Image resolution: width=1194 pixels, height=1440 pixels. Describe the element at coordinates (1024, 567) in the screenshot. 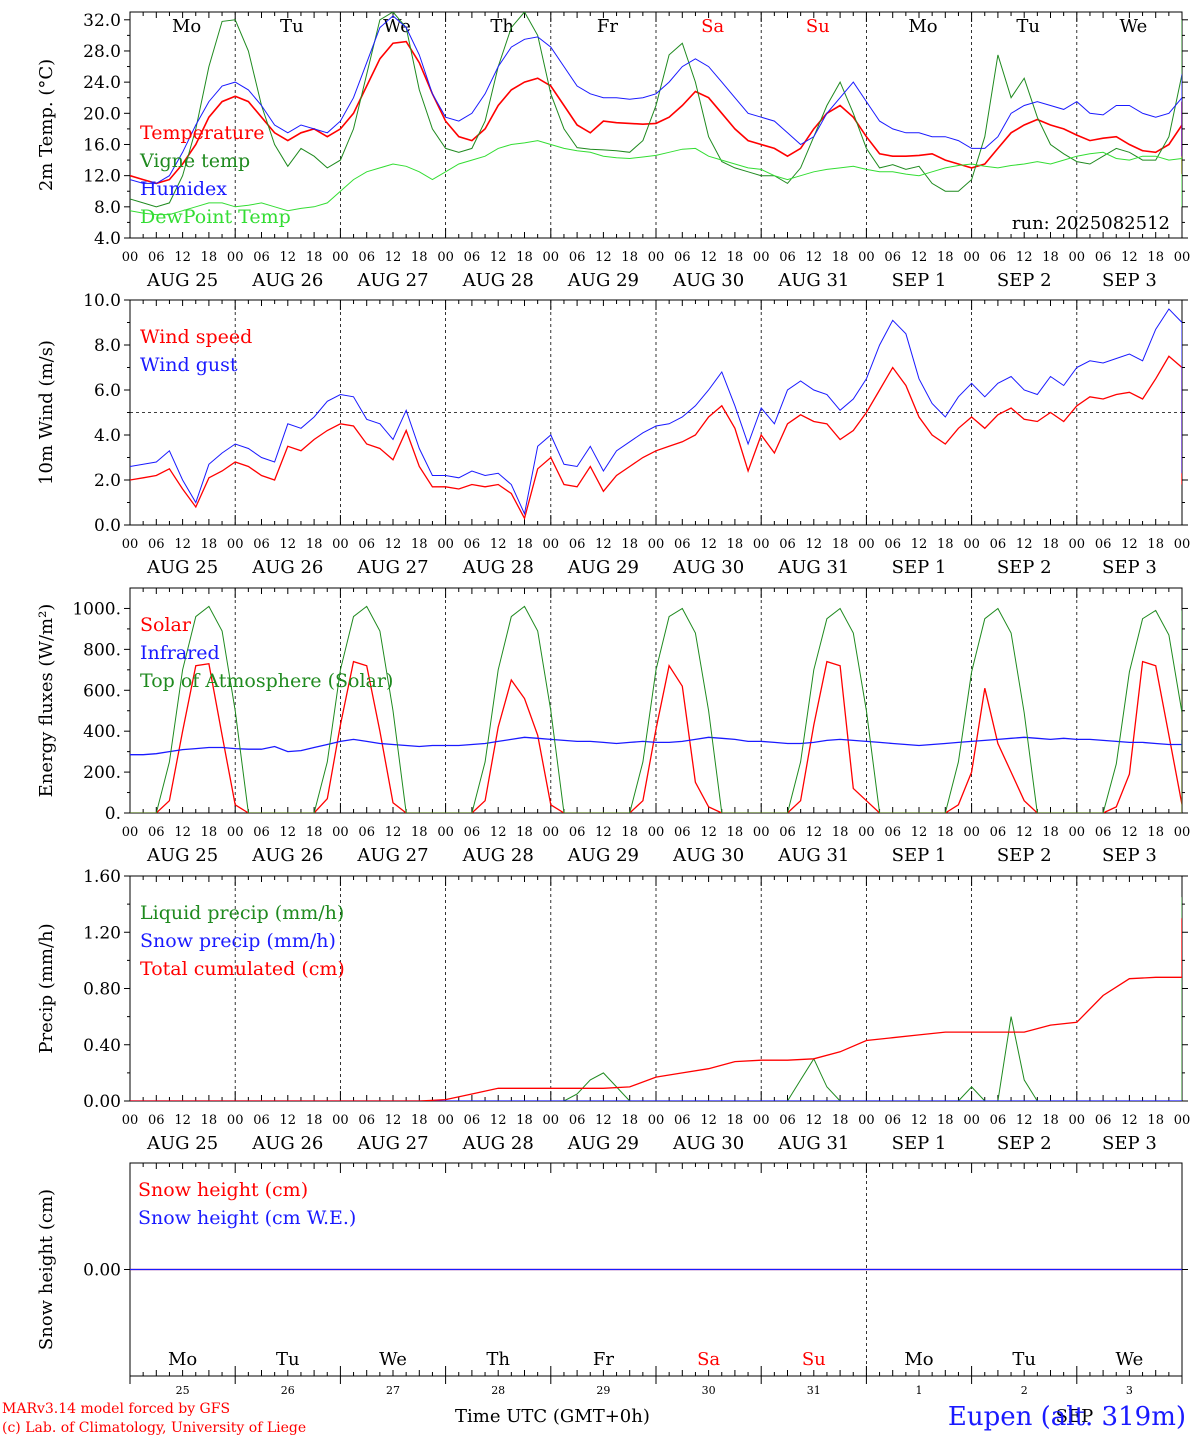

I see `date-label: SEP 2` at that location.